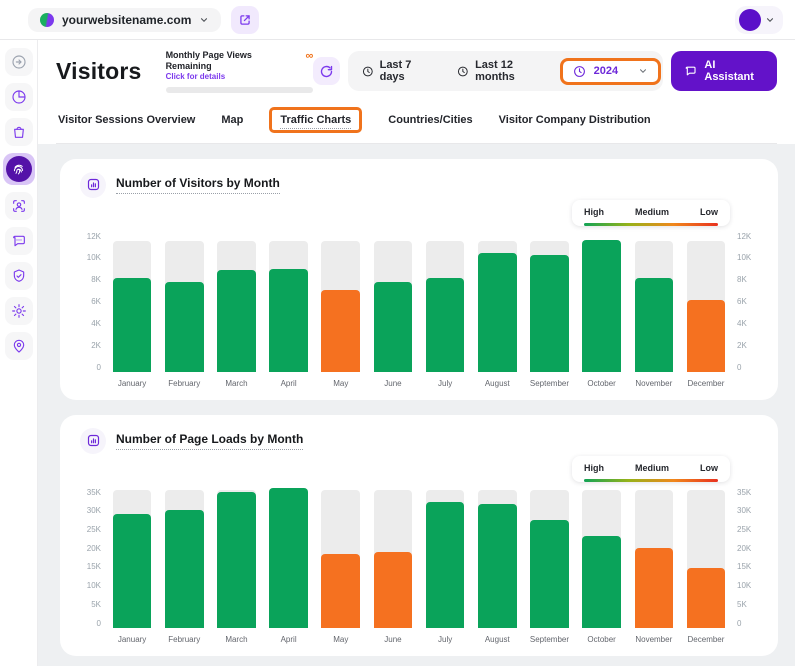 The image size is (795, 666). I want to click on sidebar-item-dashboard, so click(18, 97).